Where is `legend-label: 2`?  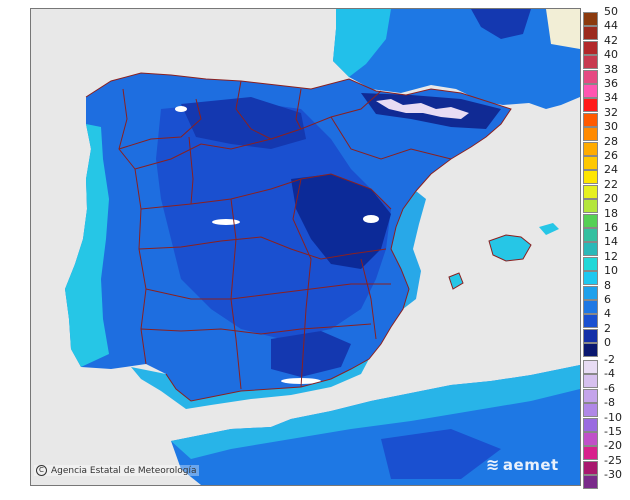
legend-label: 2 is located at coordinates (607, 328).